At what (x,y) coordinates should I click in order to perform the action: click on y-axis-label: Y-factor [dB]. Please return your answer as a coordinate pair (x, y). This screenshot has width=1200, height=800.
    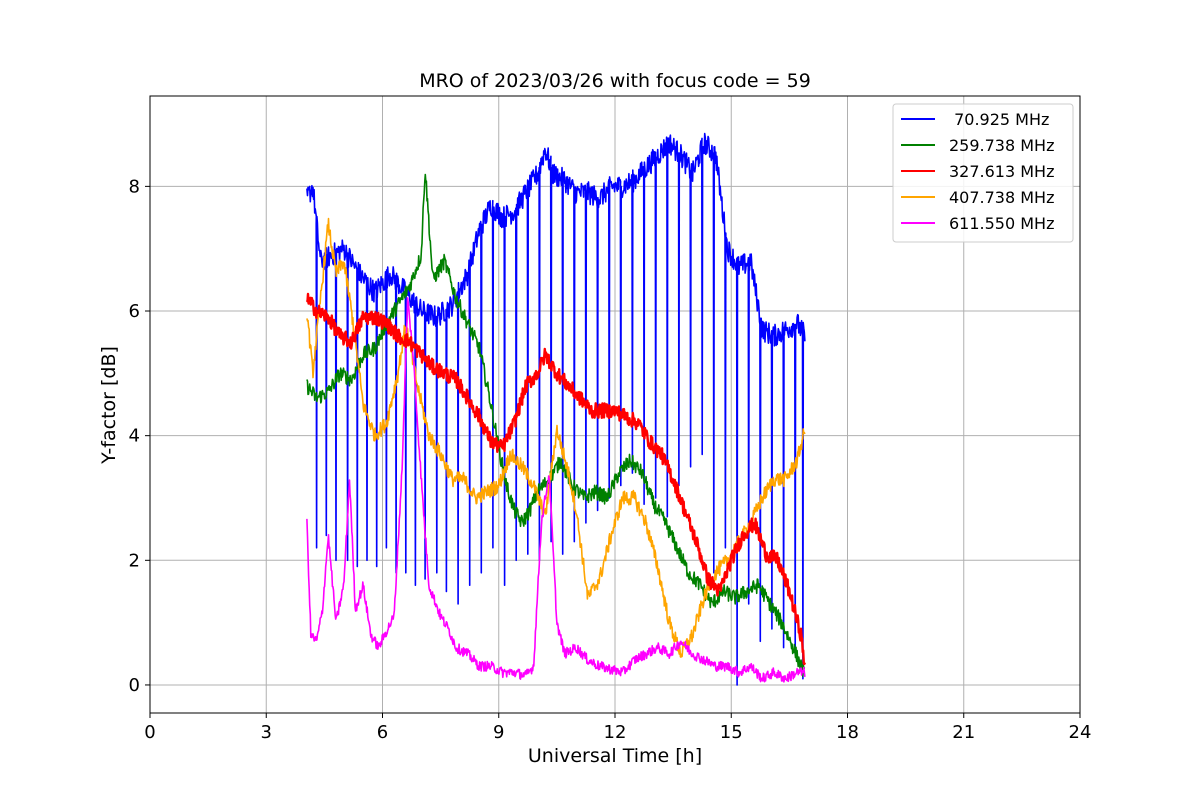
    Looking at the image, I should click on (109, 405).